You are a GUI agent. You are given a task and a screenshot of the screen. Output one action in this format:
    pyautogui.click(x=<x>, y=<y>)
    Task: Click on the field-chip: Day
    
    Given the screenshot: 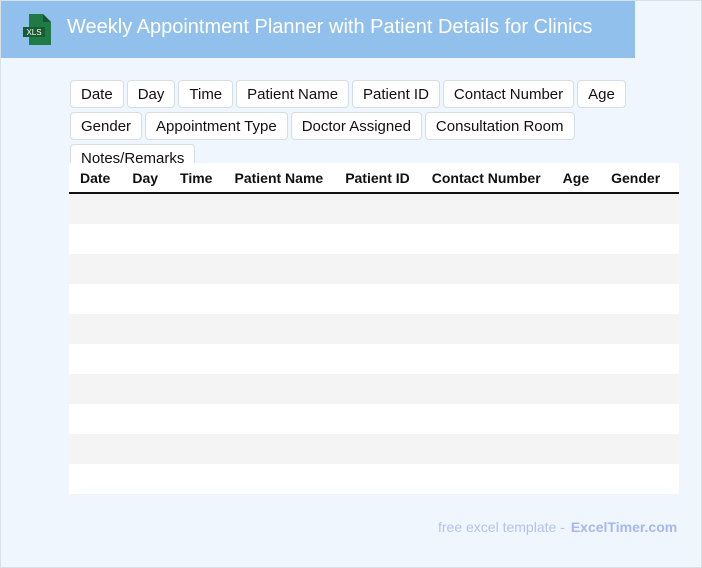 What is the action you would take?
    pyautogui.click(x=151, y=94)
    